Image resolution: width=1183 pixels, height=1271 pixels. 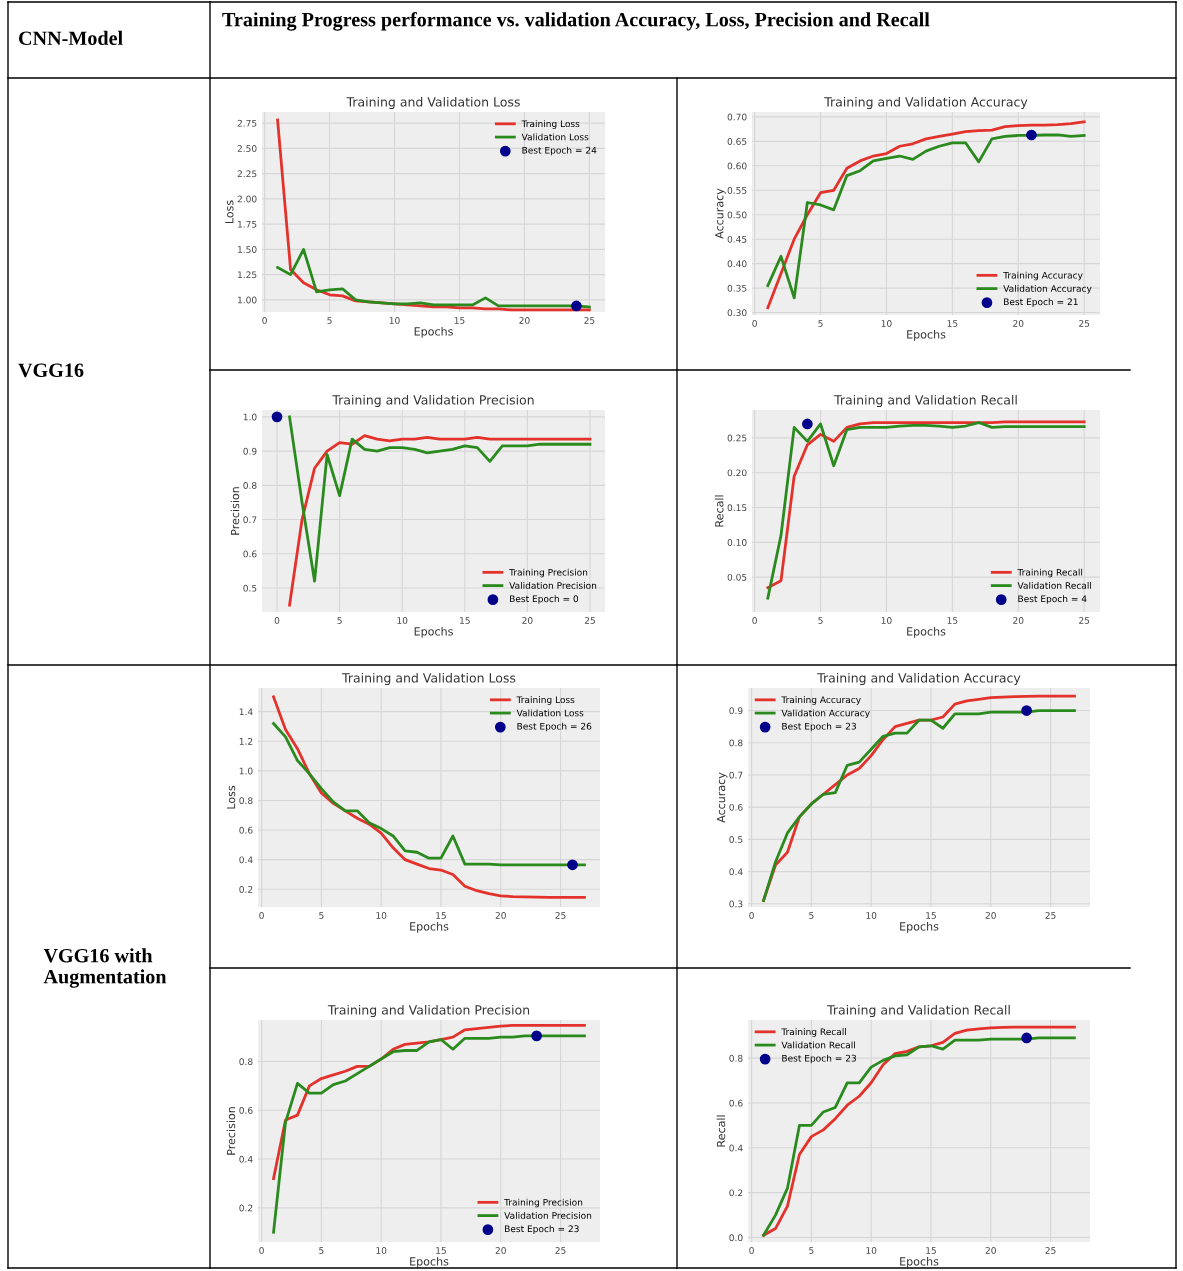 What do you see at coordinates (433, 401) in the screenshot?
I see `chart-title: Training and Validation Precision` at bounding box center [433, 401].